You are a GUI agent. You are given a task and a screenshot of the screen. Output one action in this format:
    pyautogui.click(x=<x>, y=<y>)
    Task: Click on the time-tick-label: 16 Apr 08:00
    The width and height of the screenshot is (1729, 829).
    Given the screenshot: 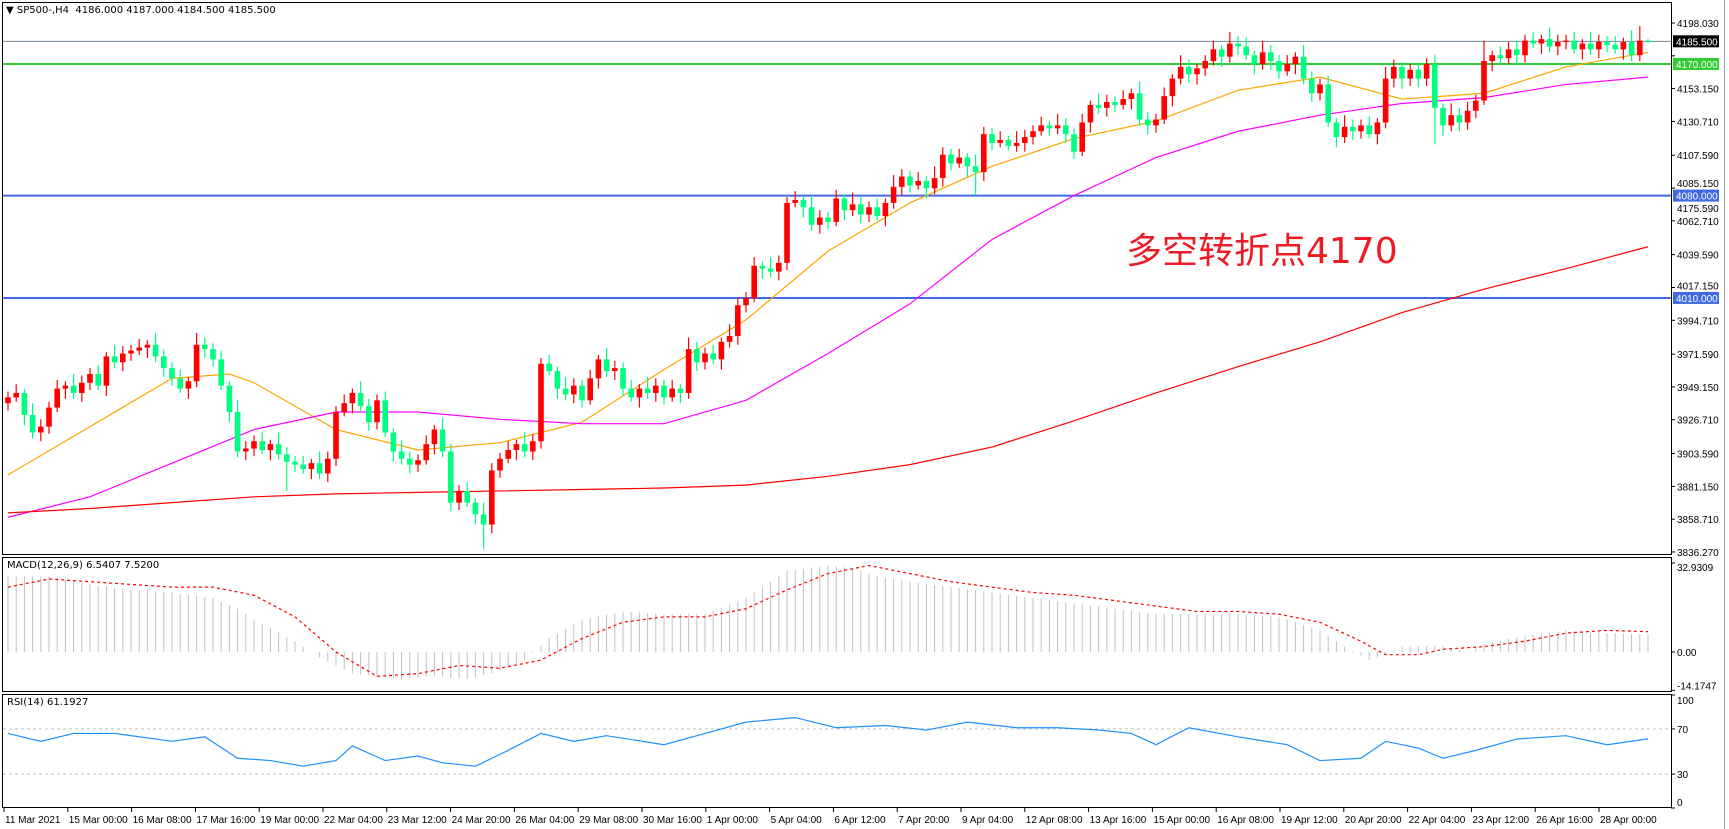 What is the action you would take?
    pyautogui.click(x=1245, y=820)
    